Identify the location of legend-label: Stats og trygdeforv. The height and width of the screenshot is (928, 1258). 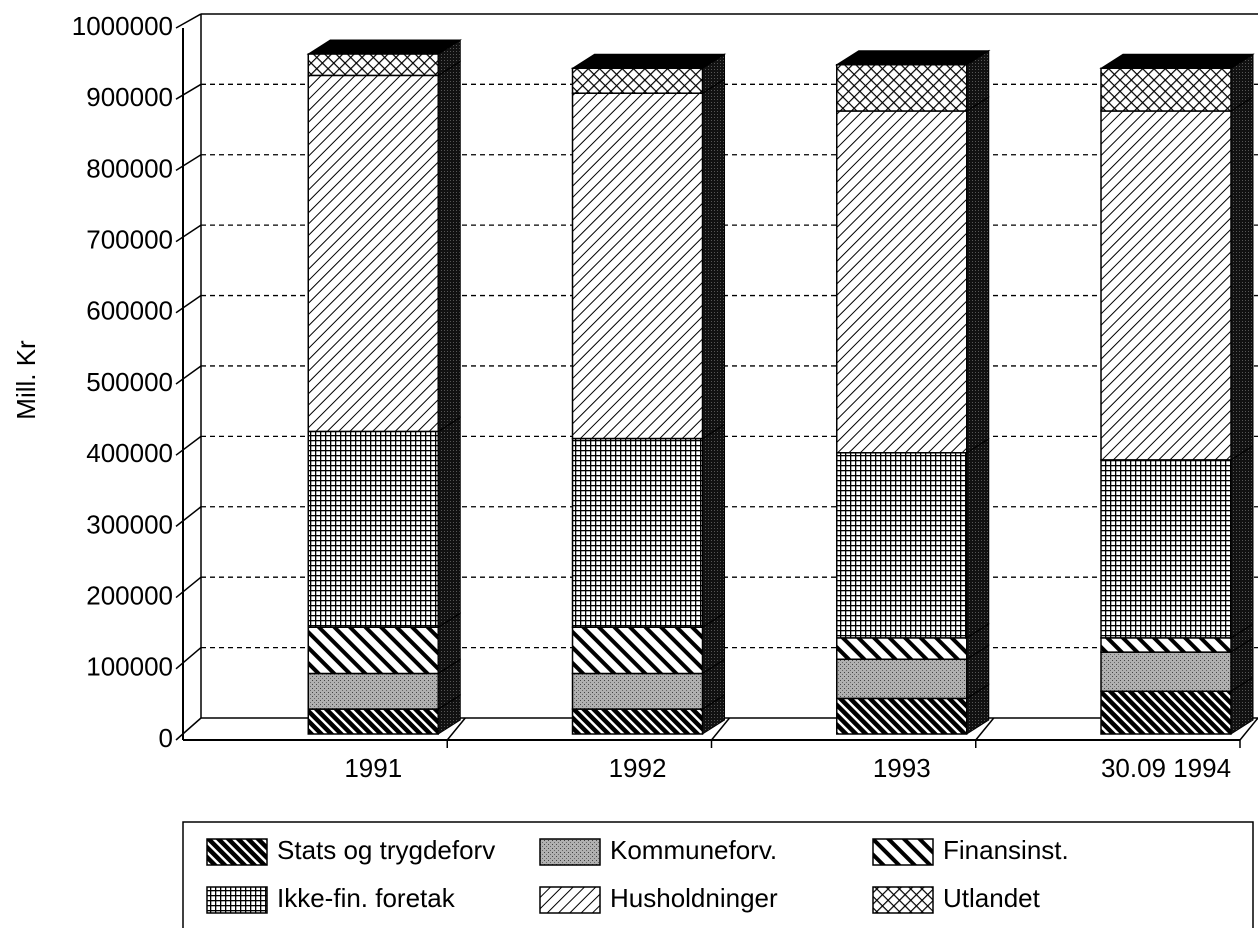
(386, 850).